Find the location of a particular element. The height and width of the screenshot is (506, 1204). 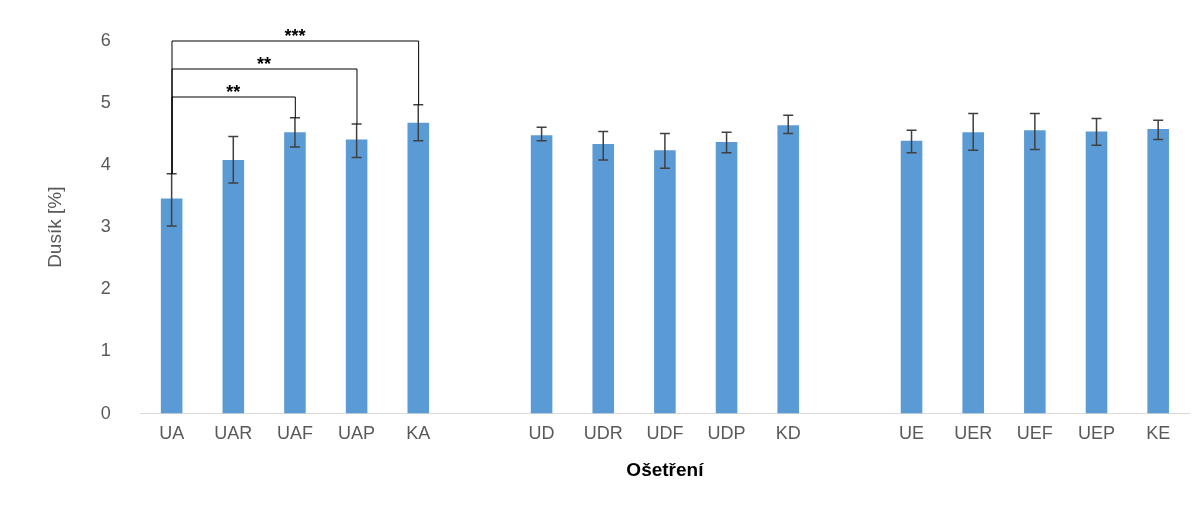

x-tick-label: KD is located at coordinates (788, 433).